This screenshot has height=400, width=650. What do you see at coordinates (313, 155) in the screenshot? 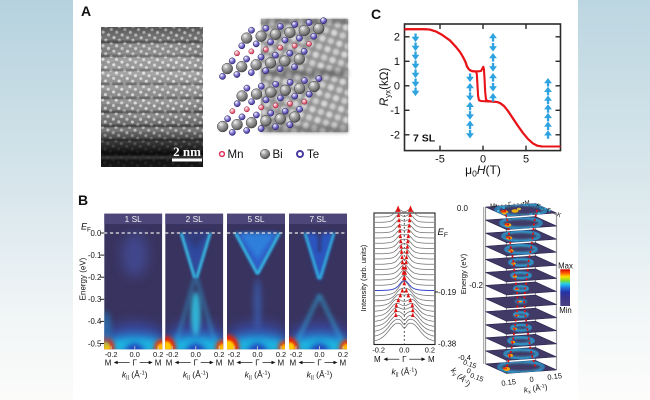
I see `svg-text: Te` at bounding box center [313, 155].